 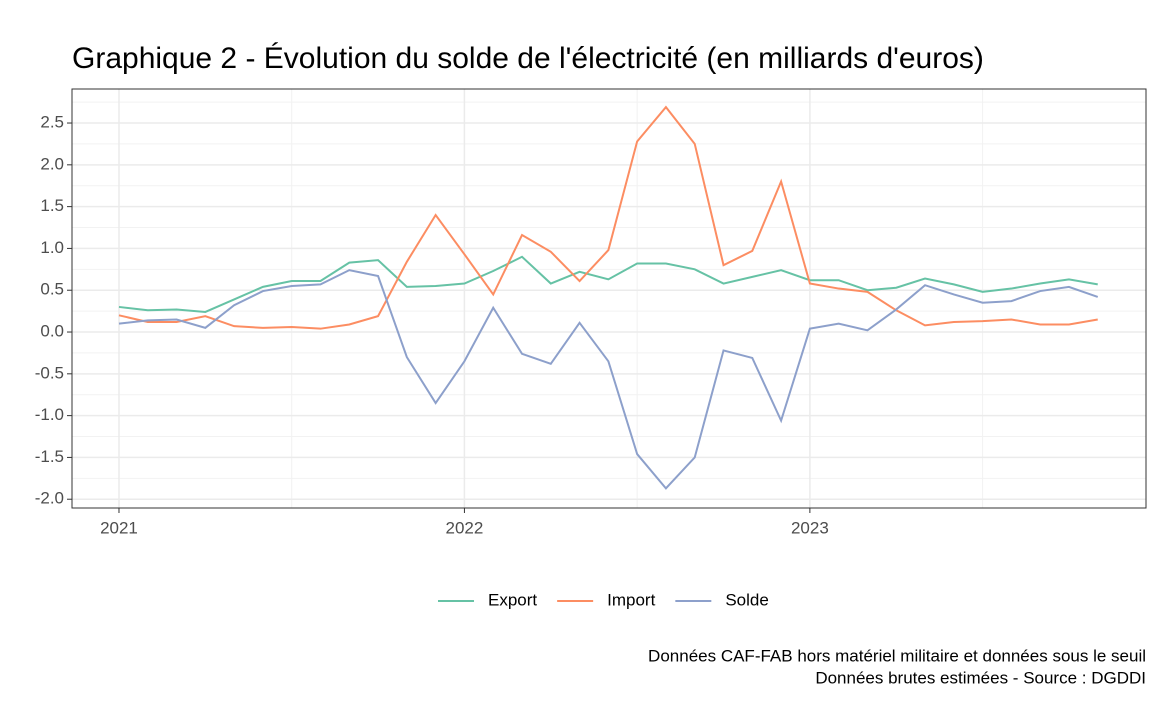 What do you see at coordinates (52, 247) in the screenshot?
I see `y-tick-label: 1.0` at bounding box center [52, 247].